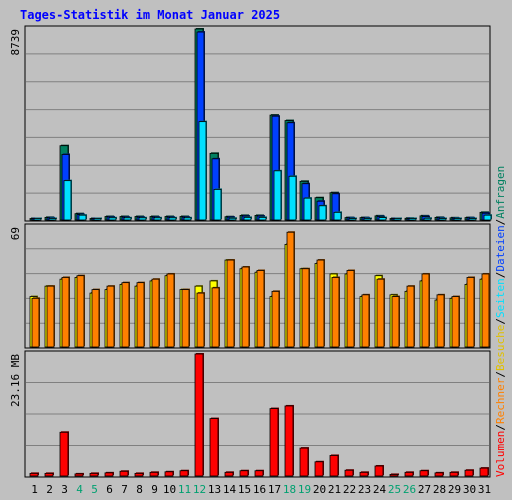  I want to click on visits-ymax-label: 69, so click(15, 233).